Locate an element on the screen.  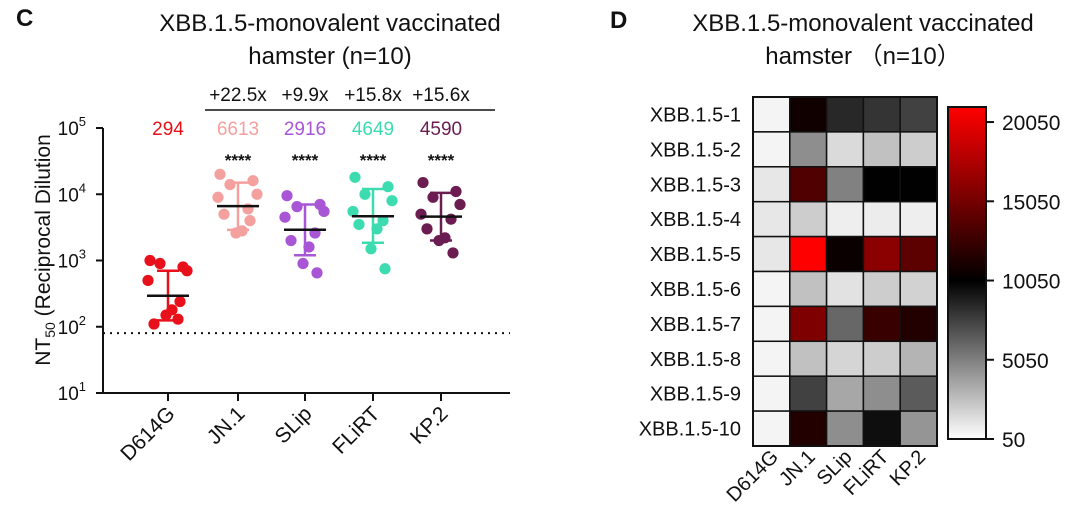
y-tick-exponent: 5 is located at coordinates (82, 121).